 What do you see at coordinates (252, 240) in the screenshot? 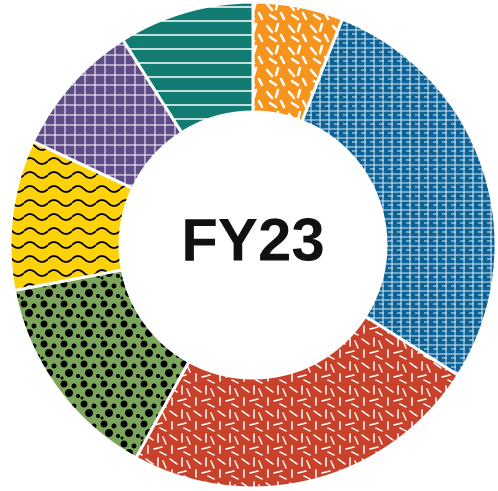
I see `chart-title: FY23` at bounding box center [252, 240].